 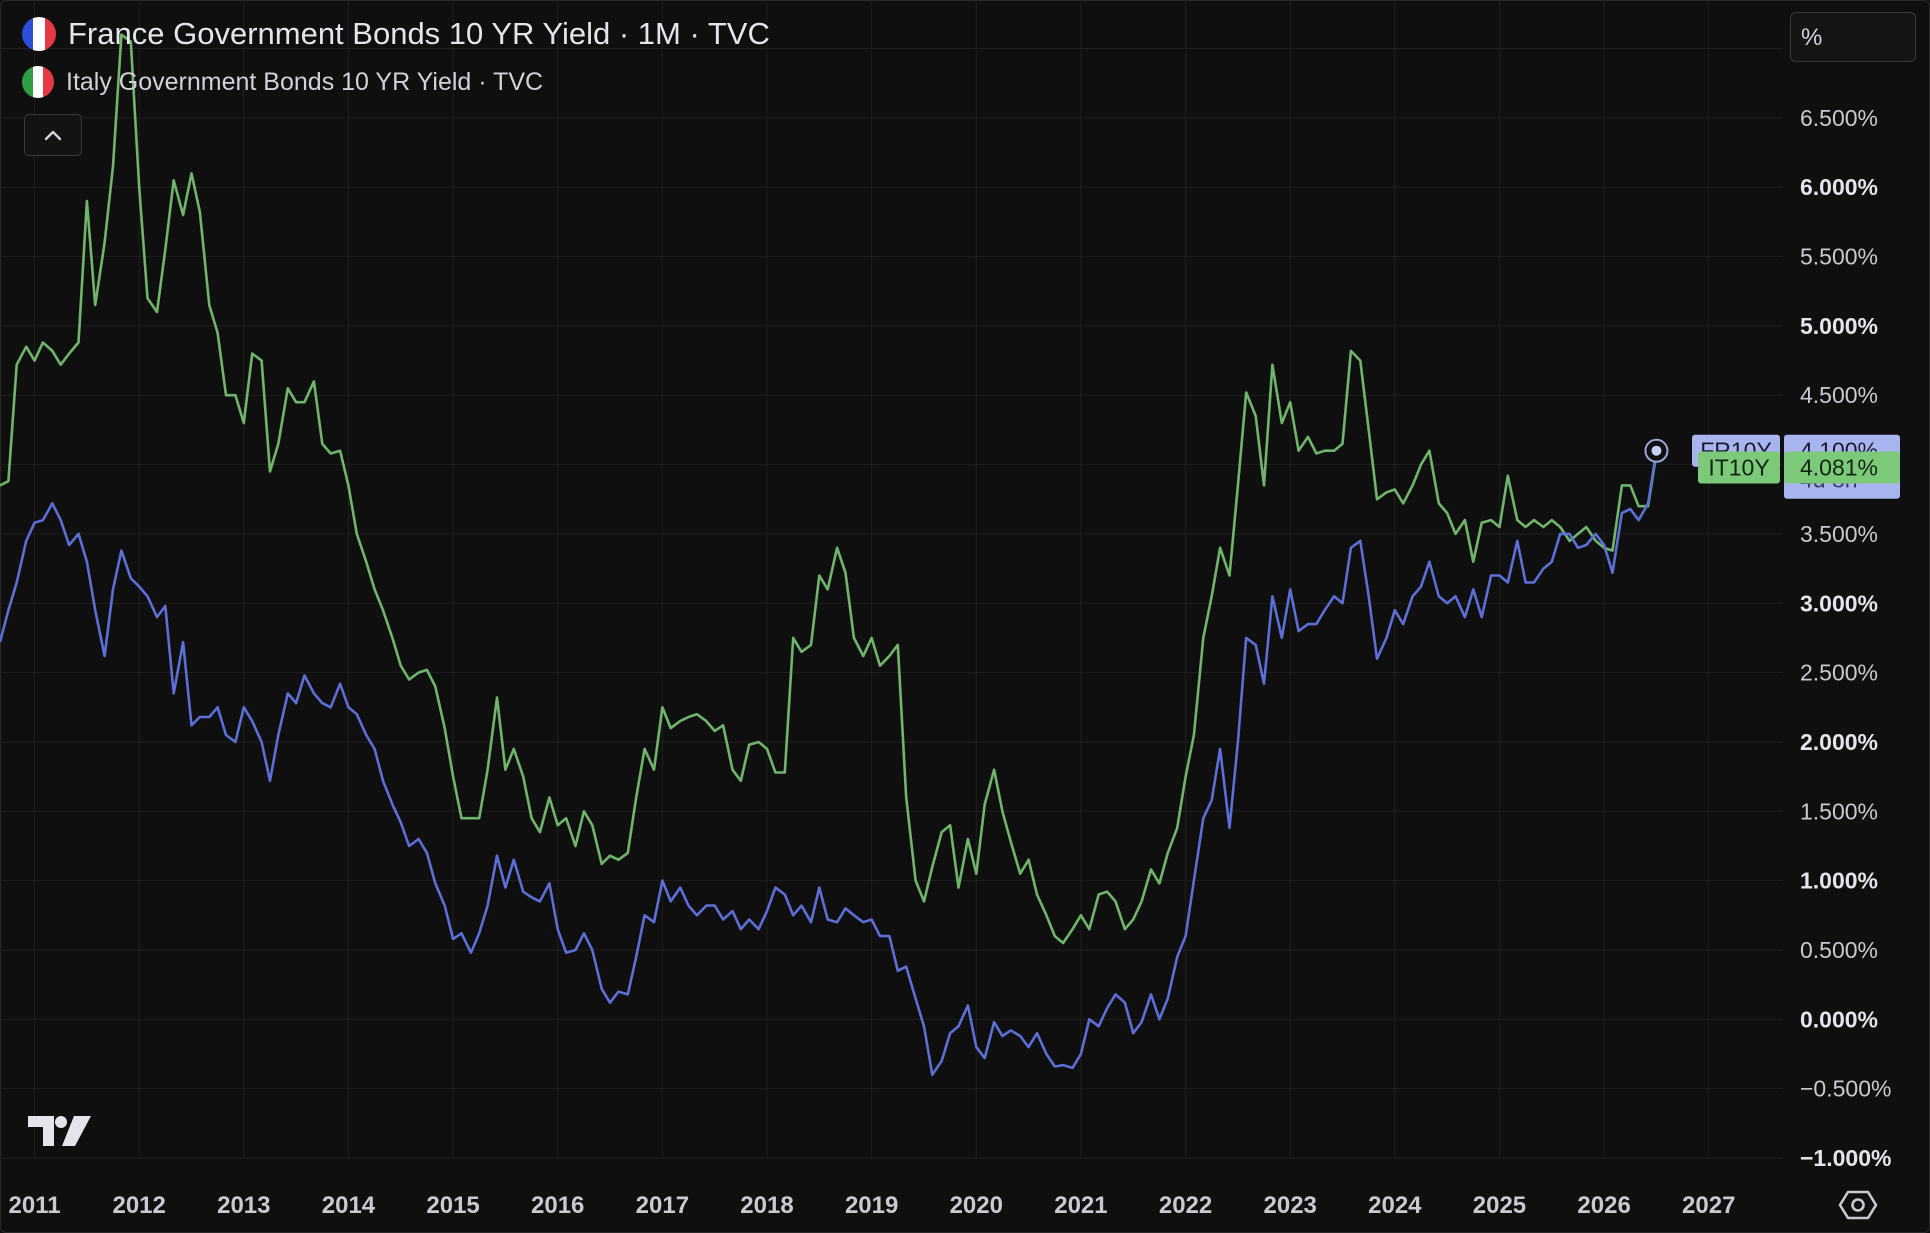 What do you see at coordinates (1395, 1205) in the screenshot?
I see `x-tick-label: 2024` at bounding box center [1395, 1205].